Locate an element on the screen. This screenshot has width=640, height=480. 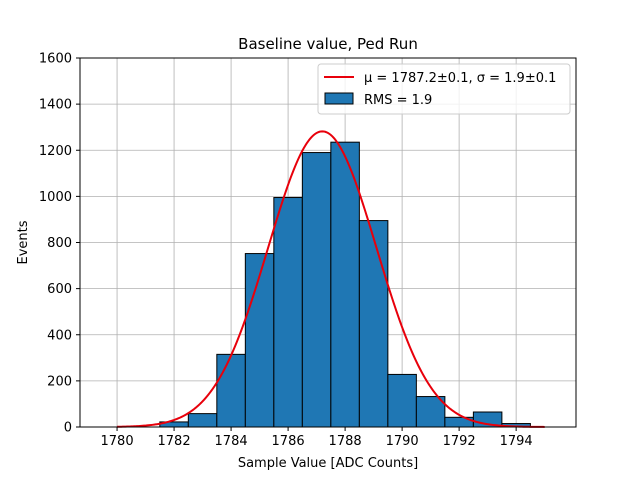
y-axis-ticks: 0 200 400 600 800 1000 1200 1400 1600 is located at coordinates (59, 244).